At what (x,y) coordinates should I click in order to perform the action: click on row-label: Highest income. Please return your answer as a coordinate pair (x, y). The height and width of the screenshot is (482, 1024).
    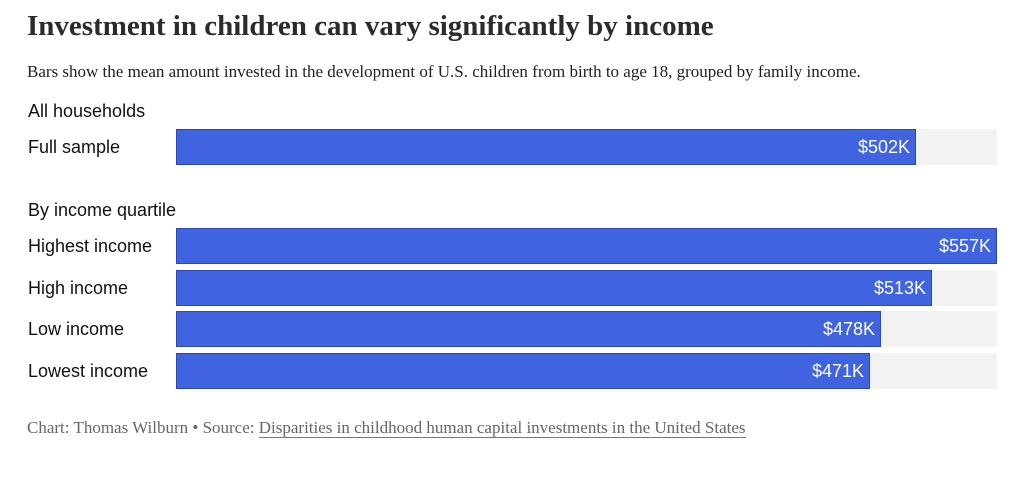
    Looking at the image, I should click on (90, 246).